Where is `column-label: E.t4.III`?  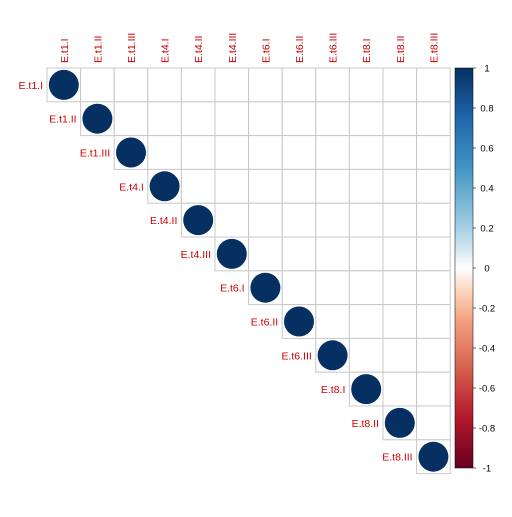 column-label: E.t4.III is located at coordinates (233, 48).